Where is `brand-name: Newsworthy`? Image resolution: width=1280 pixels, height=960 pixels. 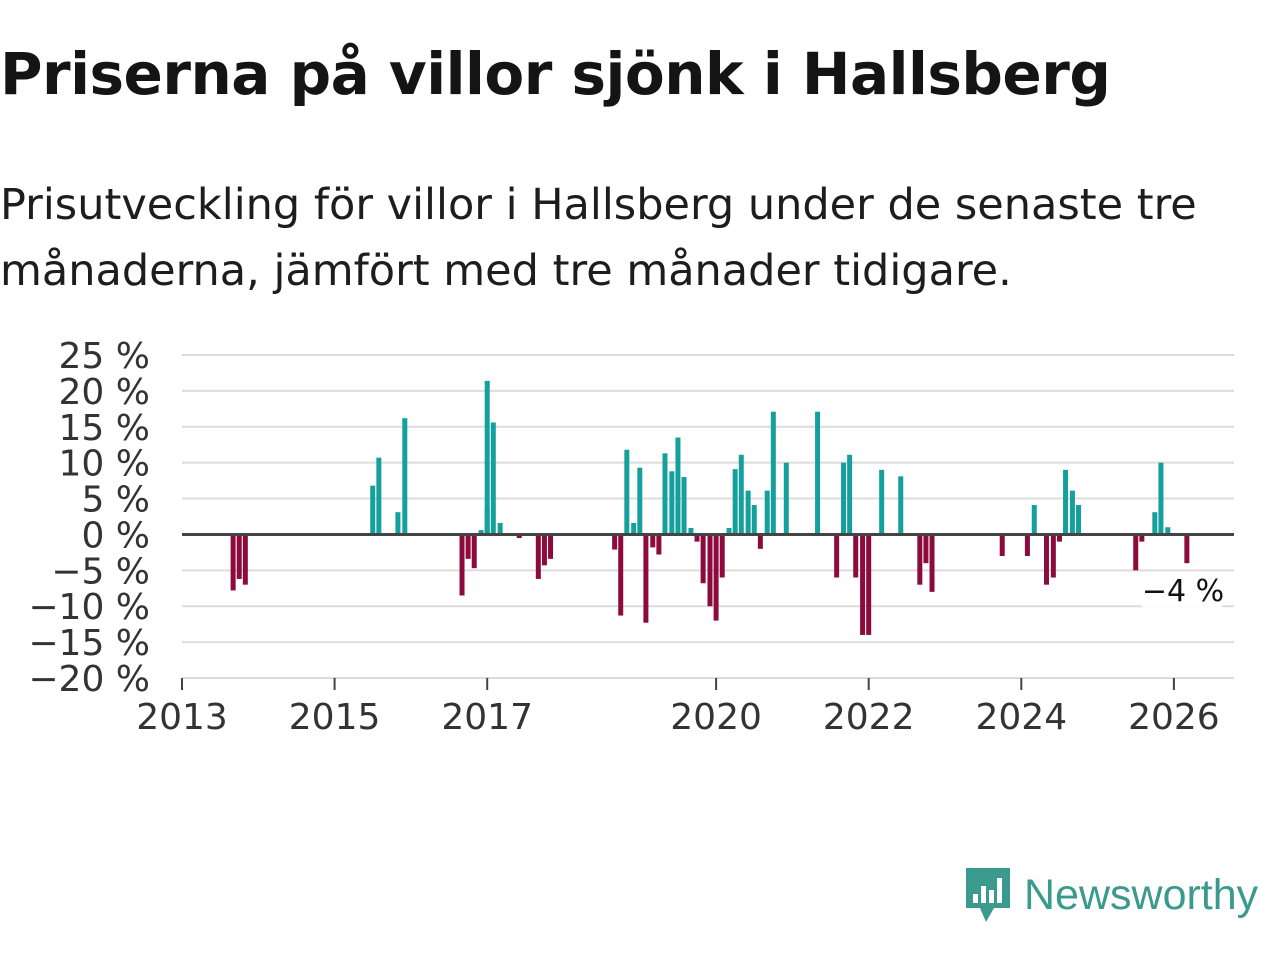 brand-name: Newsworthy is located at coordinates (1141, 894).